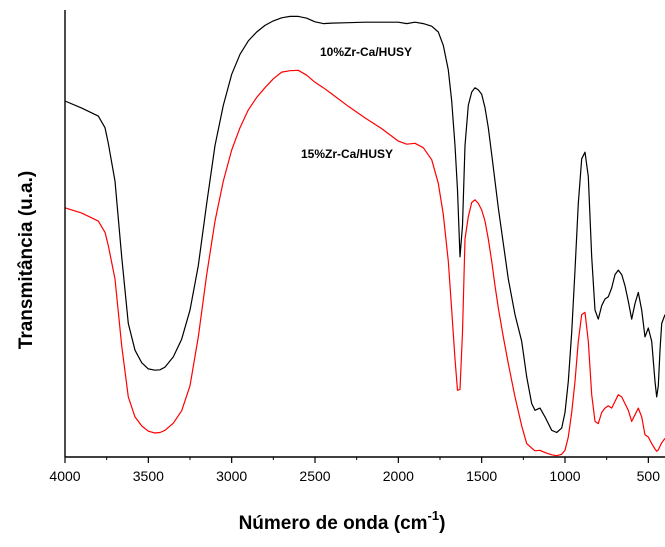 Image resolution: width=665 pixels, height=547 pixels. What do you see at coordinates (64, 476) in the screenshot?
I see `x-tick-label-4000: 4000` at bounding box center [64, 476].